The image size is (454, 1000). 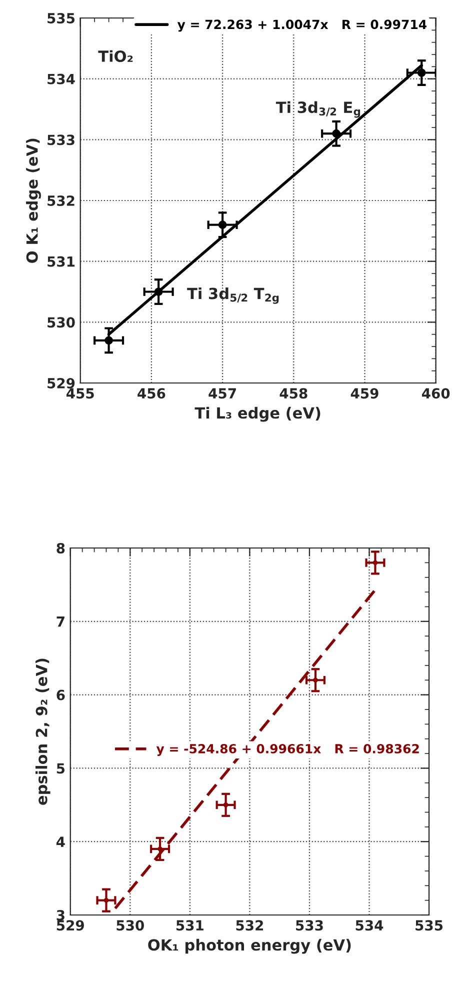 I want to click on x-axis-title: OK₁ photon energy (eV), so click(x=249, y=946).